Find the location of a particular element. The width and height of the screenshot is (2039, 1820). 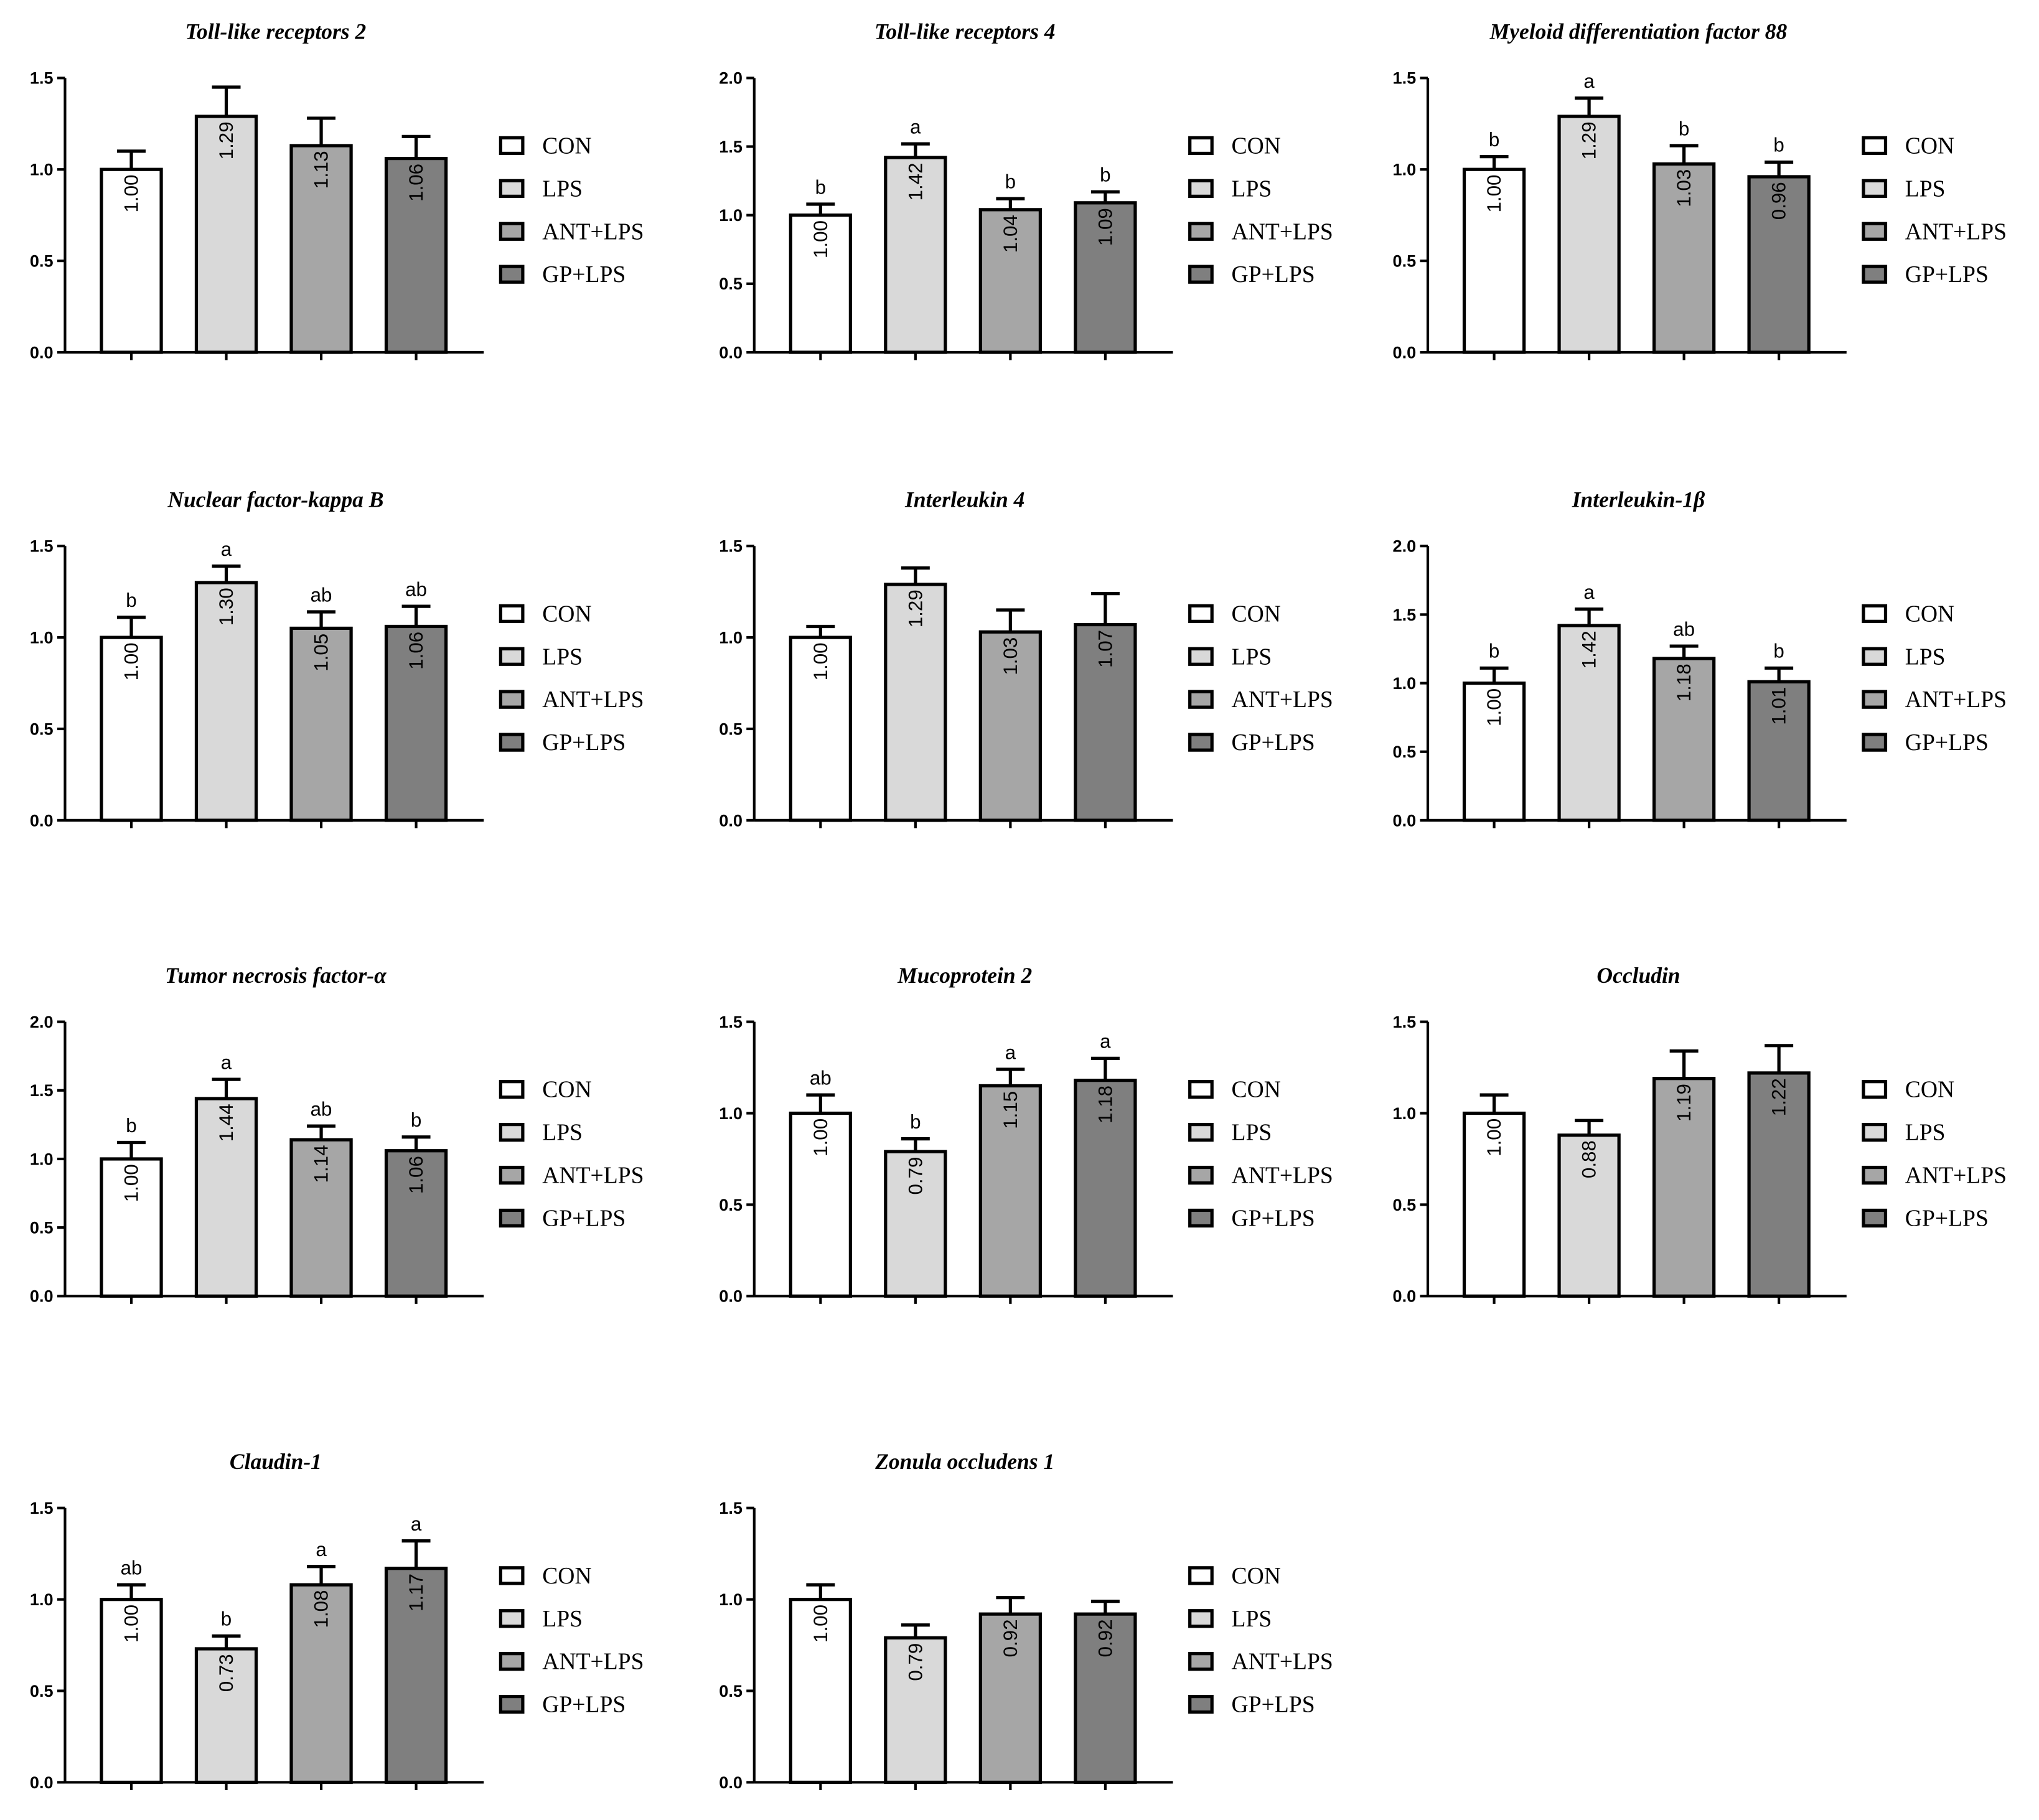

chart-title: Myeloid differentiation factor 88 is located at coordinates (1639, 31).